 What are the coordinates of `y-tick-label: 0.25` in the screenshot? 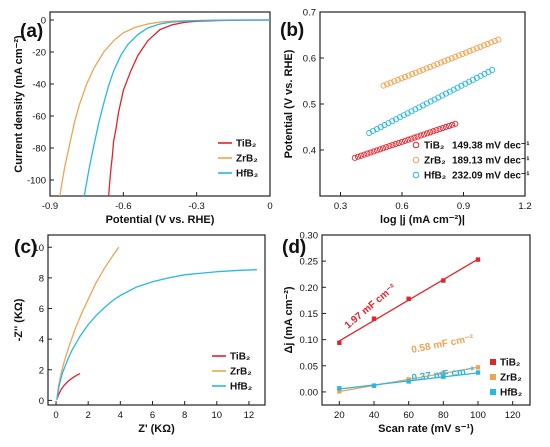 It's located at (309, 262).